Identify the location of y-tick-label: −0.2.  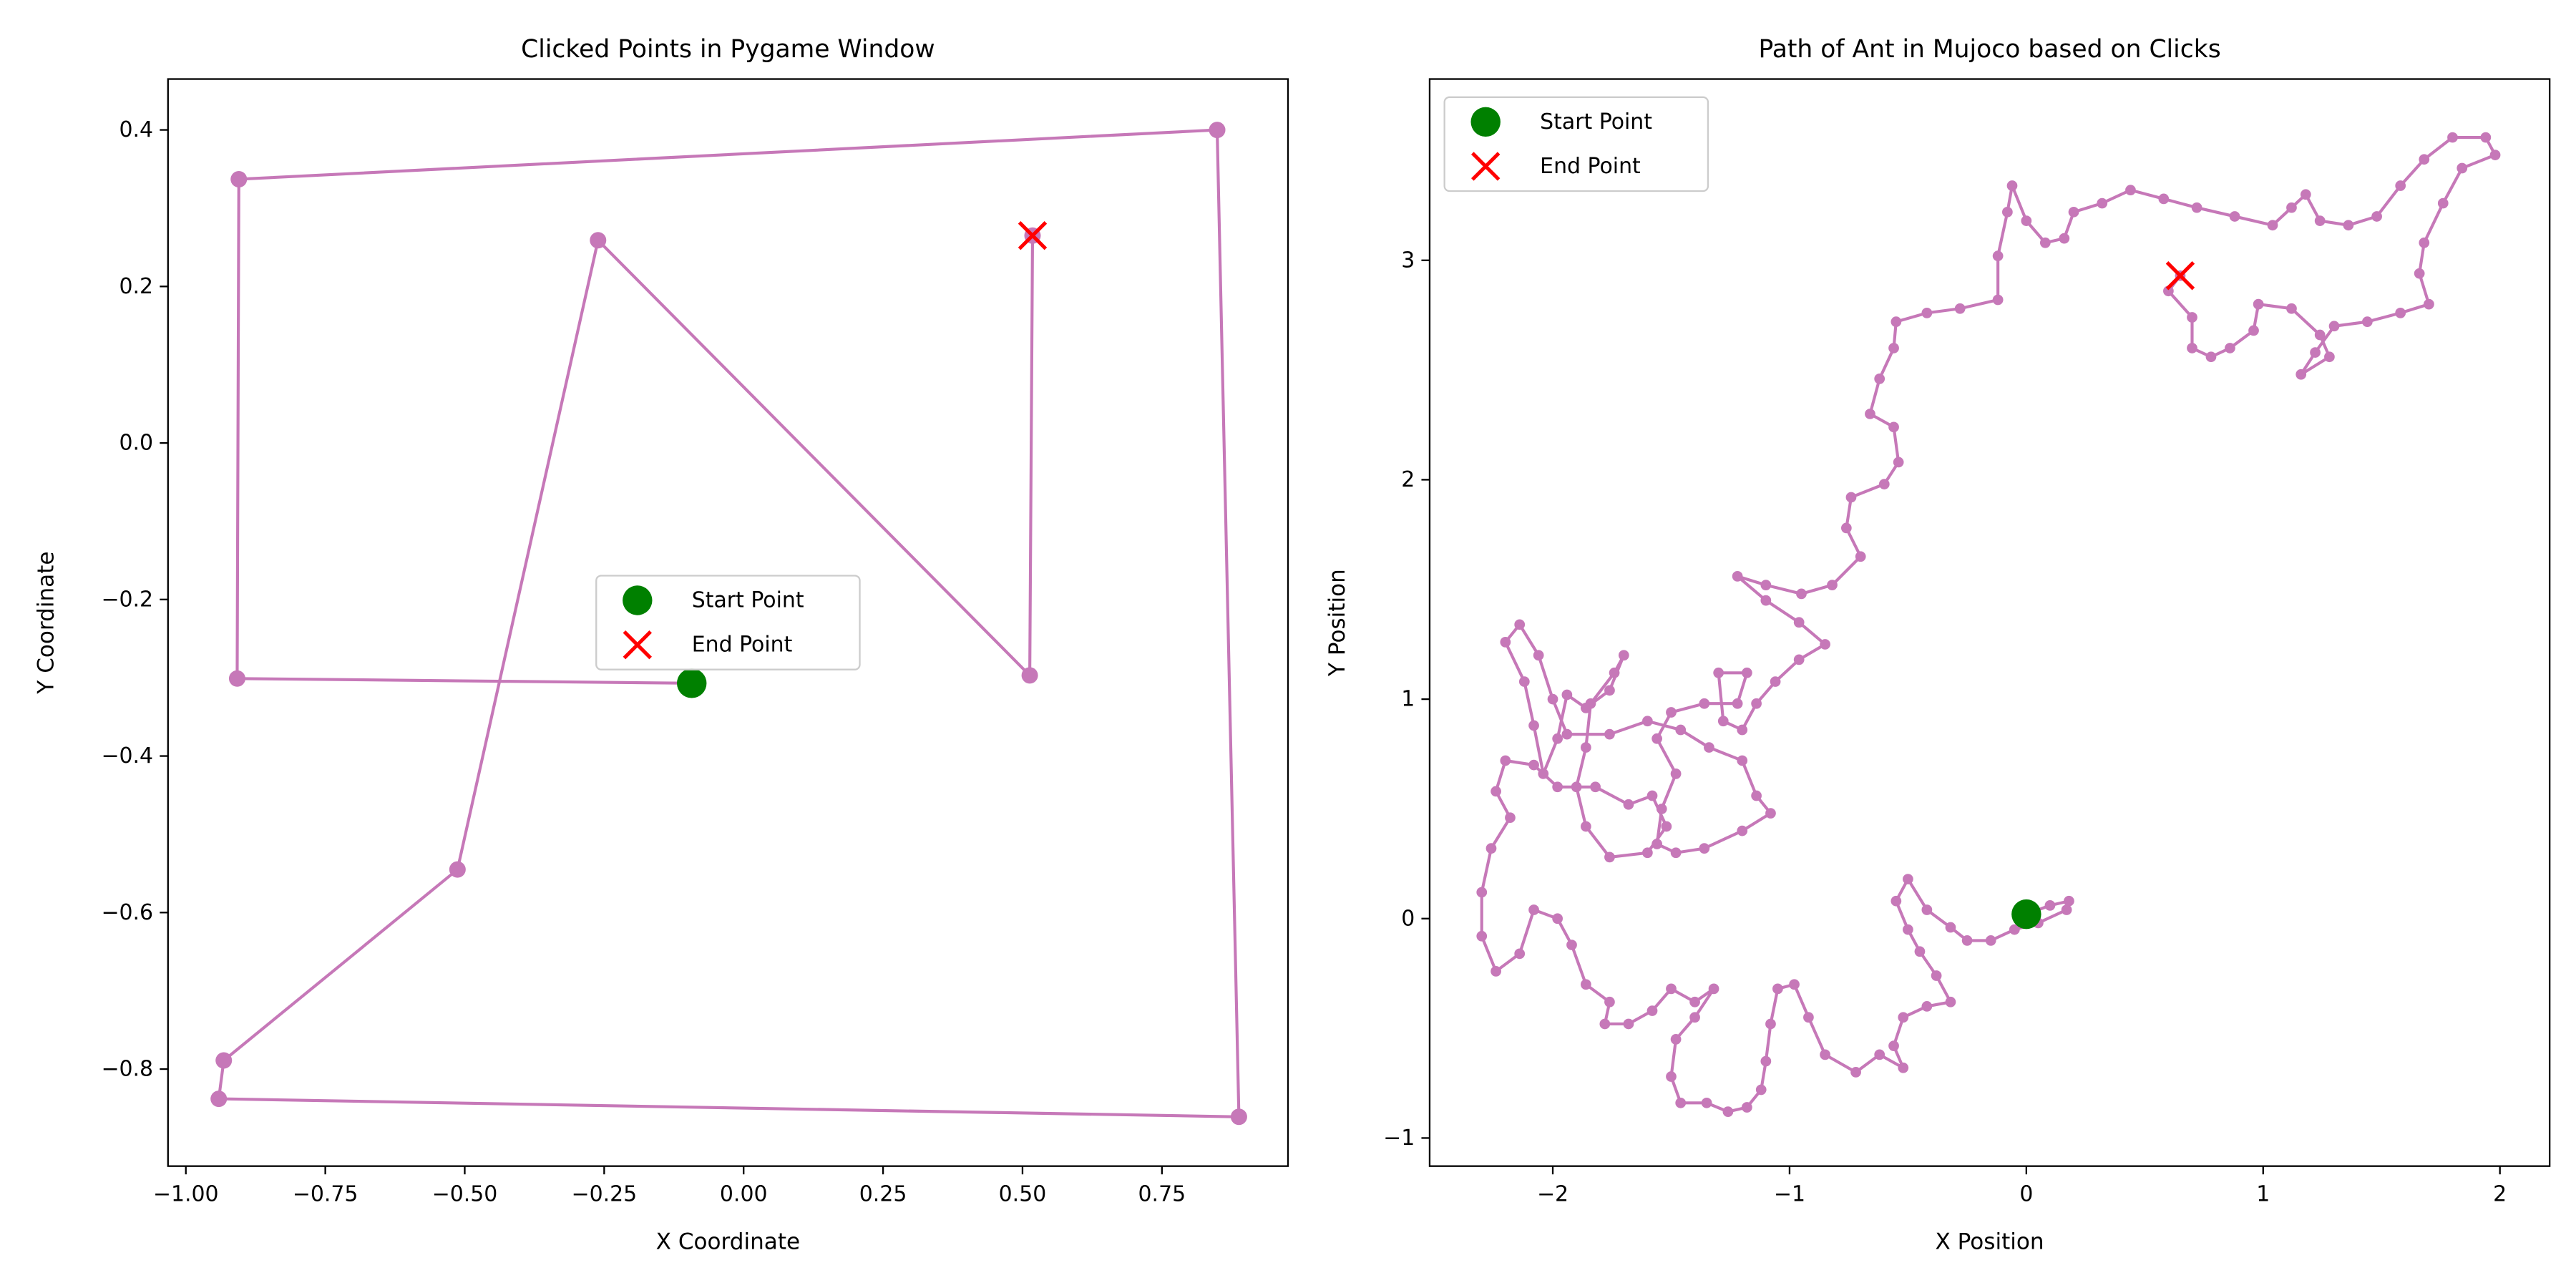
(127, 599).